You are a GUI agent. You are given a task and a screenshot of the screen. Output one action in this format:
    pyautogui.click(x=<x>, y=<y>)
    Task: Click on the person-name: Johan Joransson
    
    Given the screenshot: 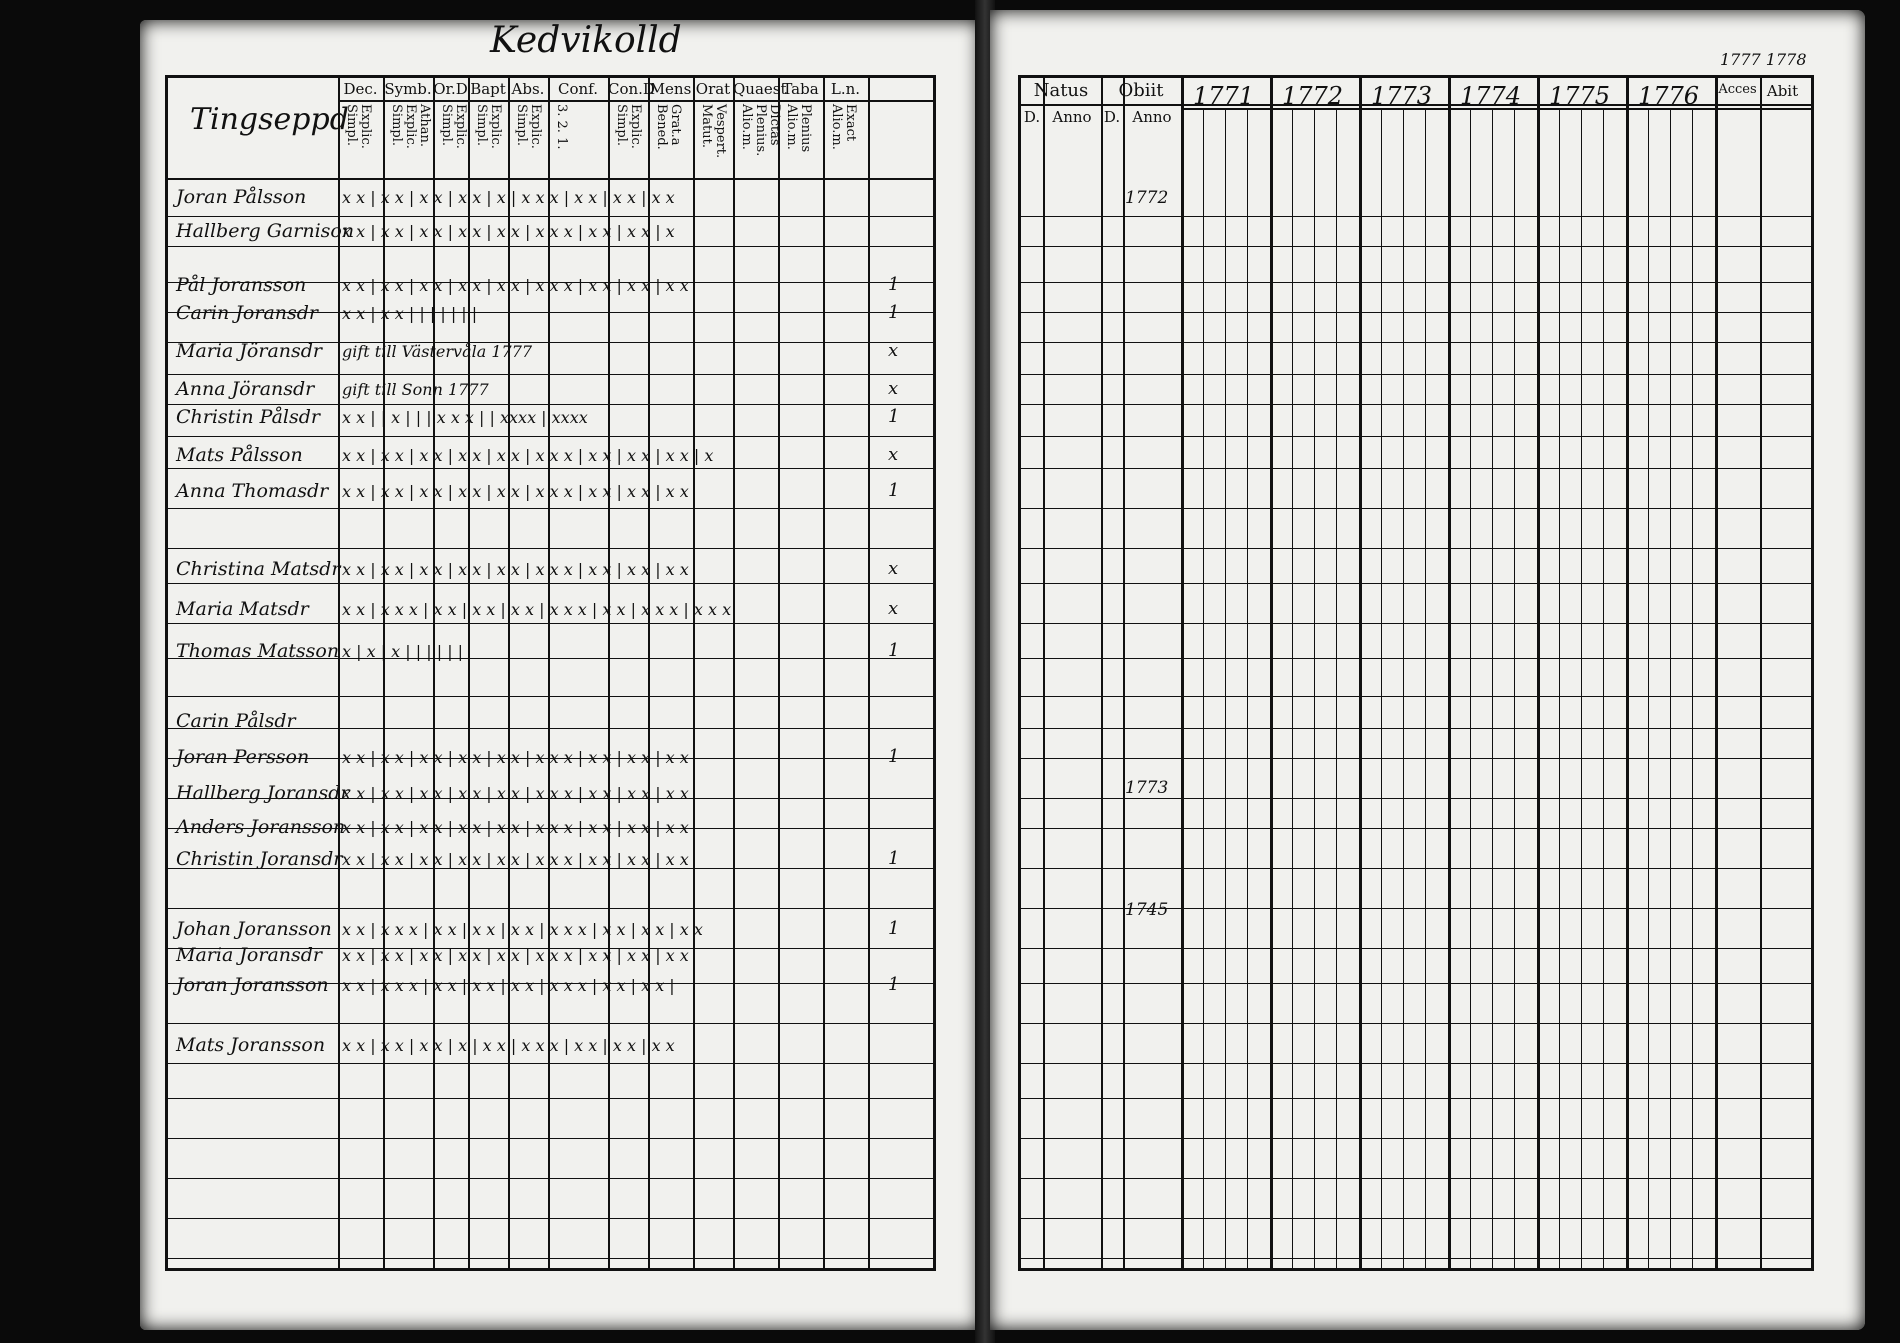 What is the action you would take?
    pyautogui.click(x=254, y=929)
    